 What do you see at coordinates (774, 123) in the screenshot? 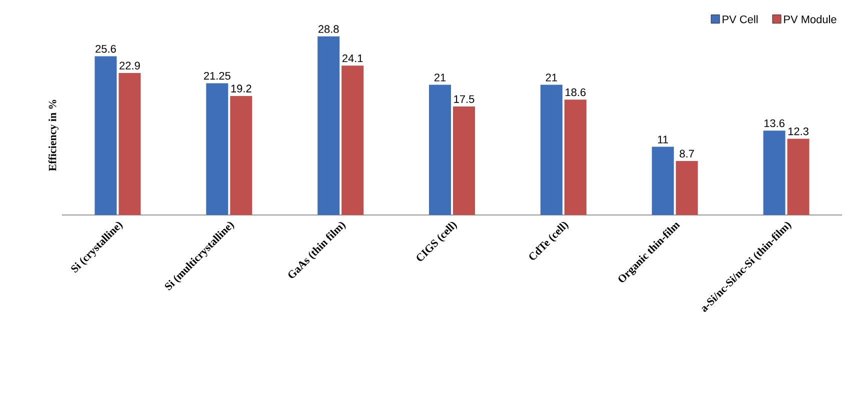
I see `data-label: 13.6` at bounding box center [774, 123].